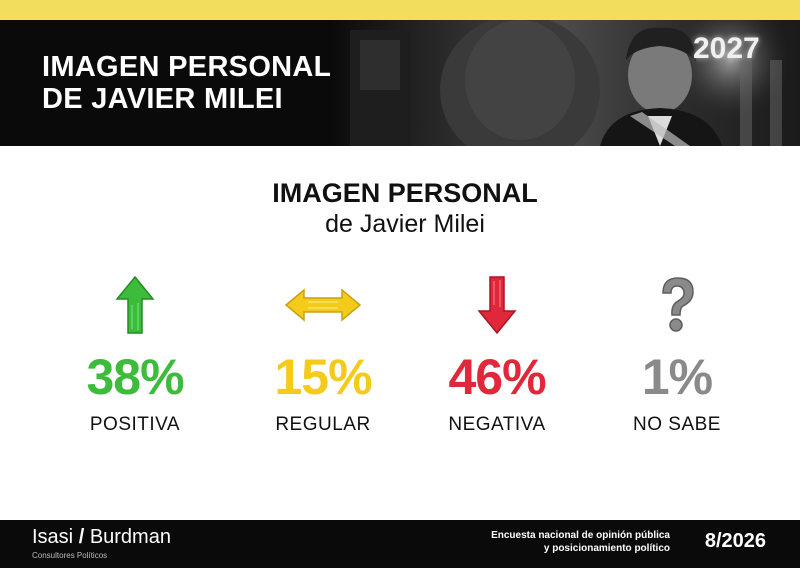 This screenshot has height=568, width=800. What do you see at coordinates (400, 10) in the screenshot?
I see `accent-stripe` at bounding box center [400, 10].